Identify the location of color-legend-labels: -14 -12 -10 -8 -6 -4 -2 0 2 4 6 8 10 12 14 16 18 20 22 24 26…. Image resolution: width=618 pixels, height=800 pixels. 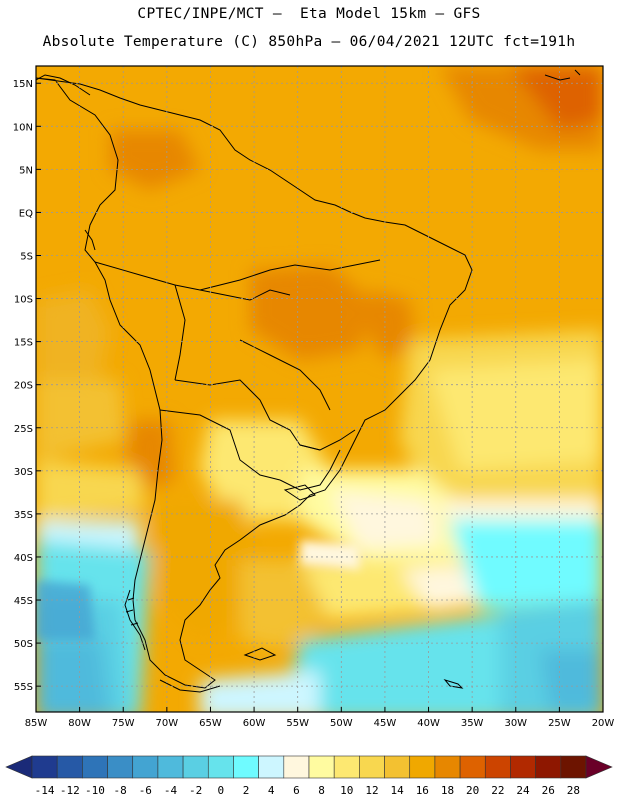
(307, 790).